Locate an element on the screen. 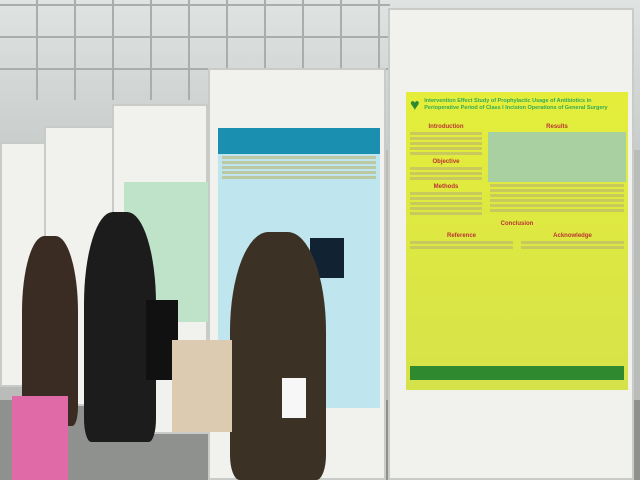  section-heading: Acknowledge is located at coordinates (572, 236).